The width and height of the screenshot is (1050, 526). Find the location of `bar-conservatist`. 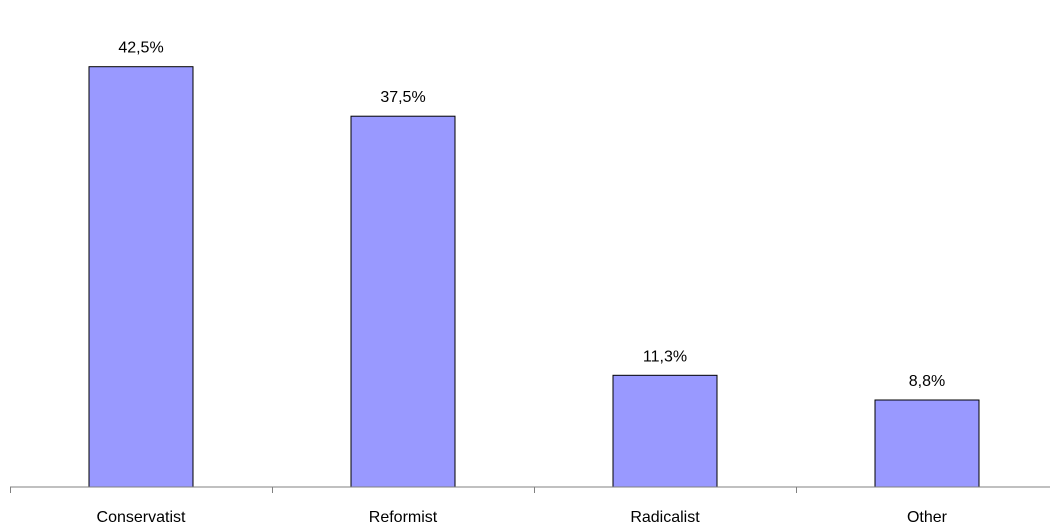

bar-conservatist is located at coordinates (141, 277).